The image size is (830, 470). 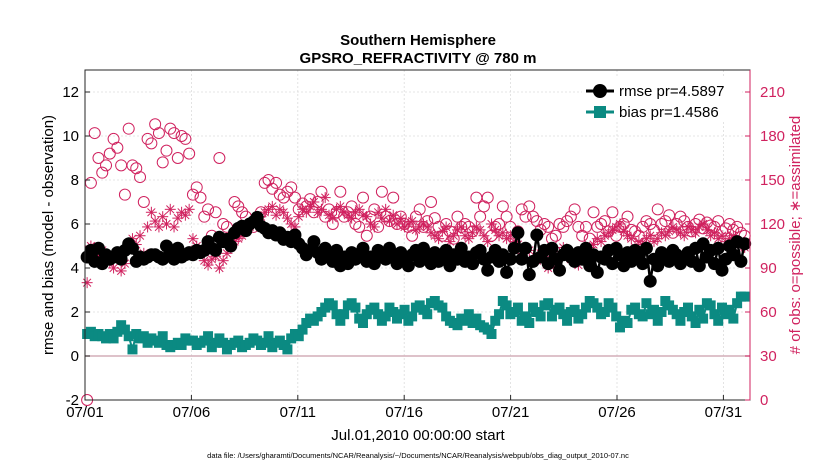 What do you see at coordinates (85, 412) in the screenshot?
I see `x-tick-label: 07/01` at bounding box center [85, 412].